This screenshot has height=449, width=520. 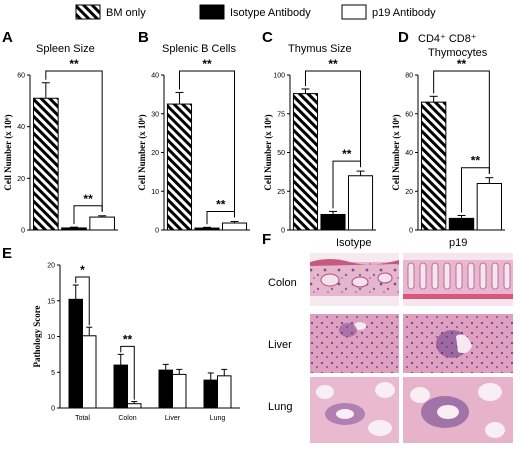 I want to click on histology-image-lung-isotype, so click(x=354, y=410).